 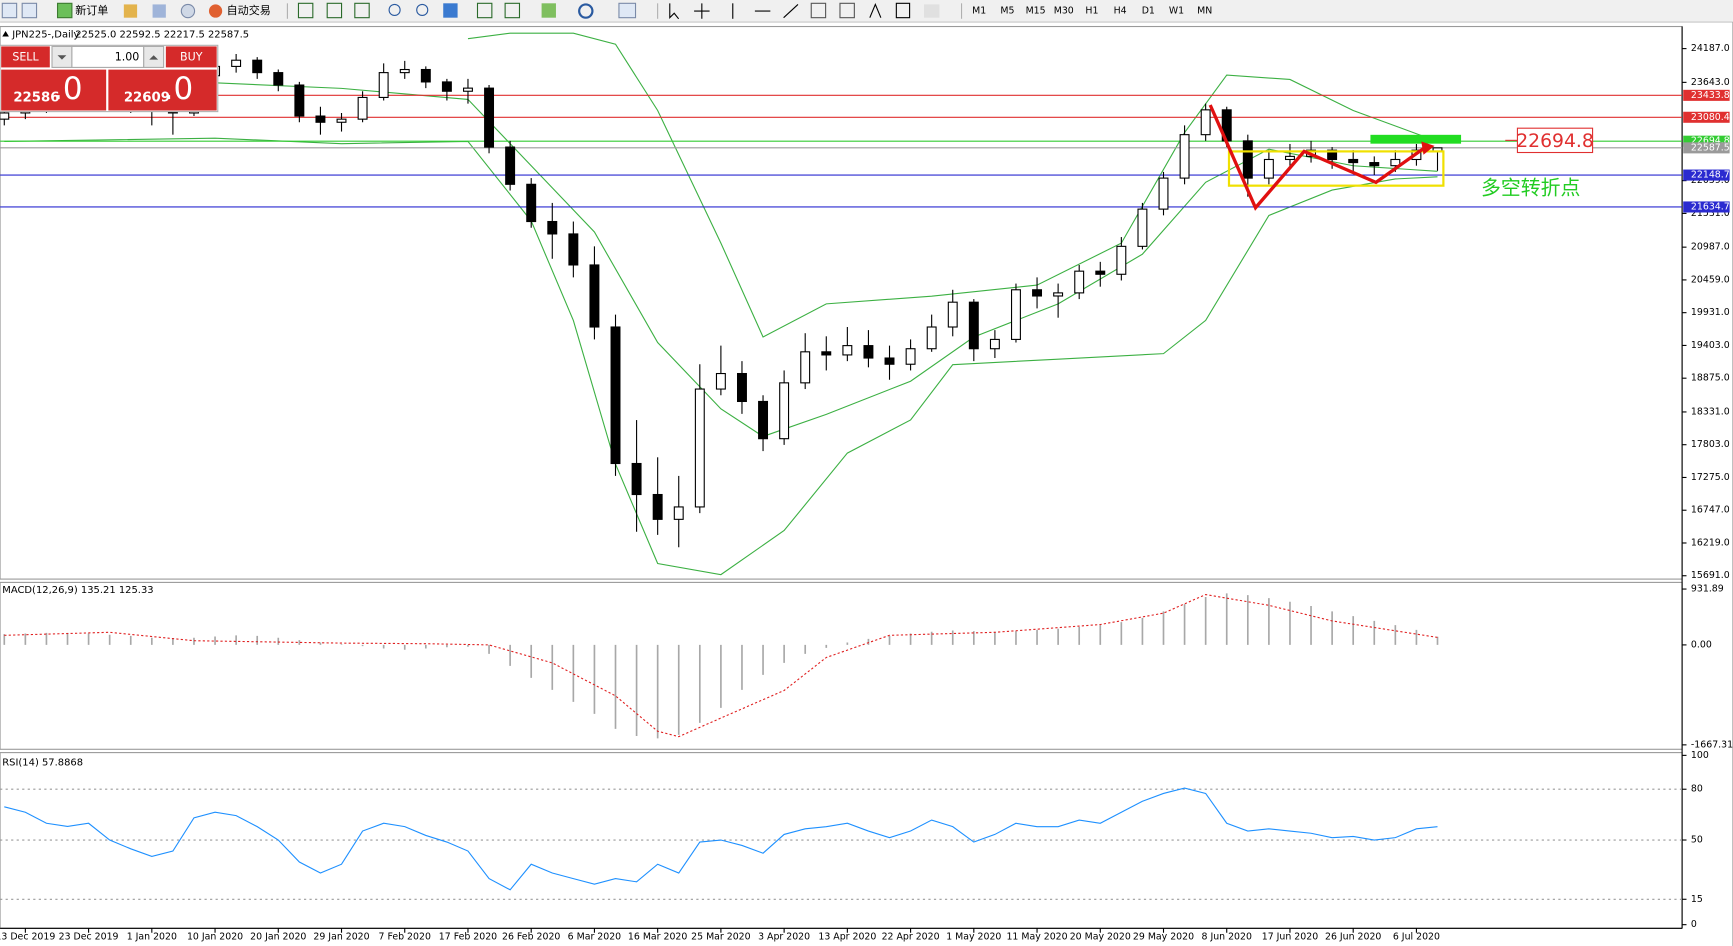 What do you see at coordinates (702, 11) in the screenshot?
I see `crosshair-tool` at bounding box center [702, 11].